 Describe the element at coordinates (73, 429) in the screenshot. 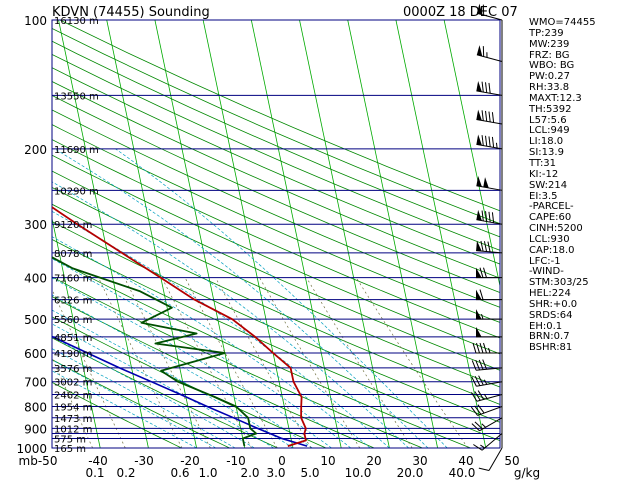

I see `height-label: 1012 m` at that location.